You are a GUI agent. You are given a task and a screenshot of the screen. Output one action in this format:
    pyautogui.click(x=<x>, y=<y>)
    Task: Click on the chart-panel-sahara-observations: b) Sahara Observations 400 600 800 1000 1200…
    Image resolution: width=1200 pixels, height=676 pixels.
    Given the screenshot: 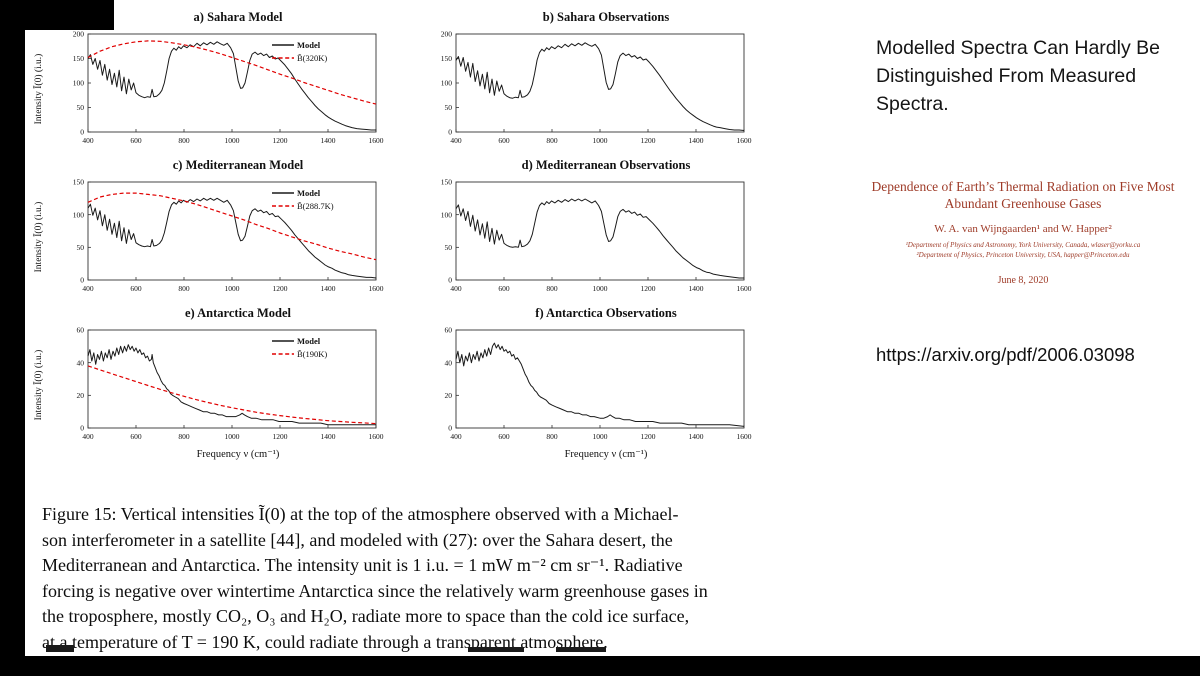 What is the action you would take?
    pyautogui.click(x=601, y=84)
    